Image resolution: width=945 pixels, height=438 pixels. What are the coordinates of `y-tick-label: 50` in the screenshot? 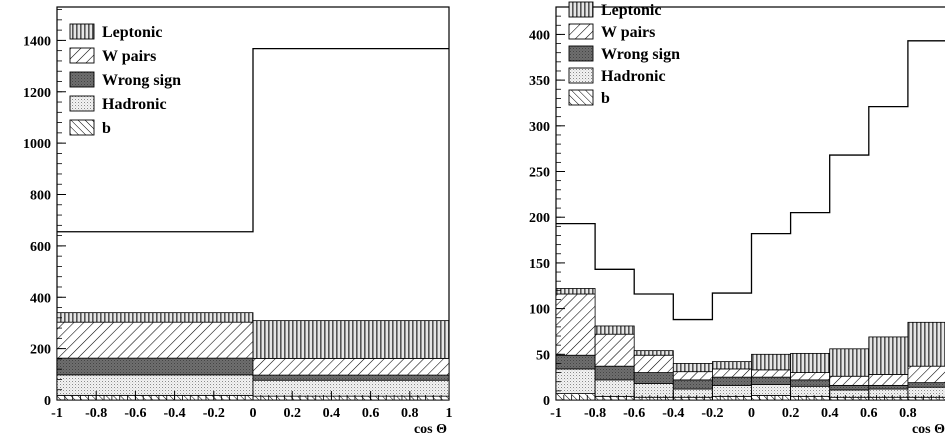 It's located at (543, 355).